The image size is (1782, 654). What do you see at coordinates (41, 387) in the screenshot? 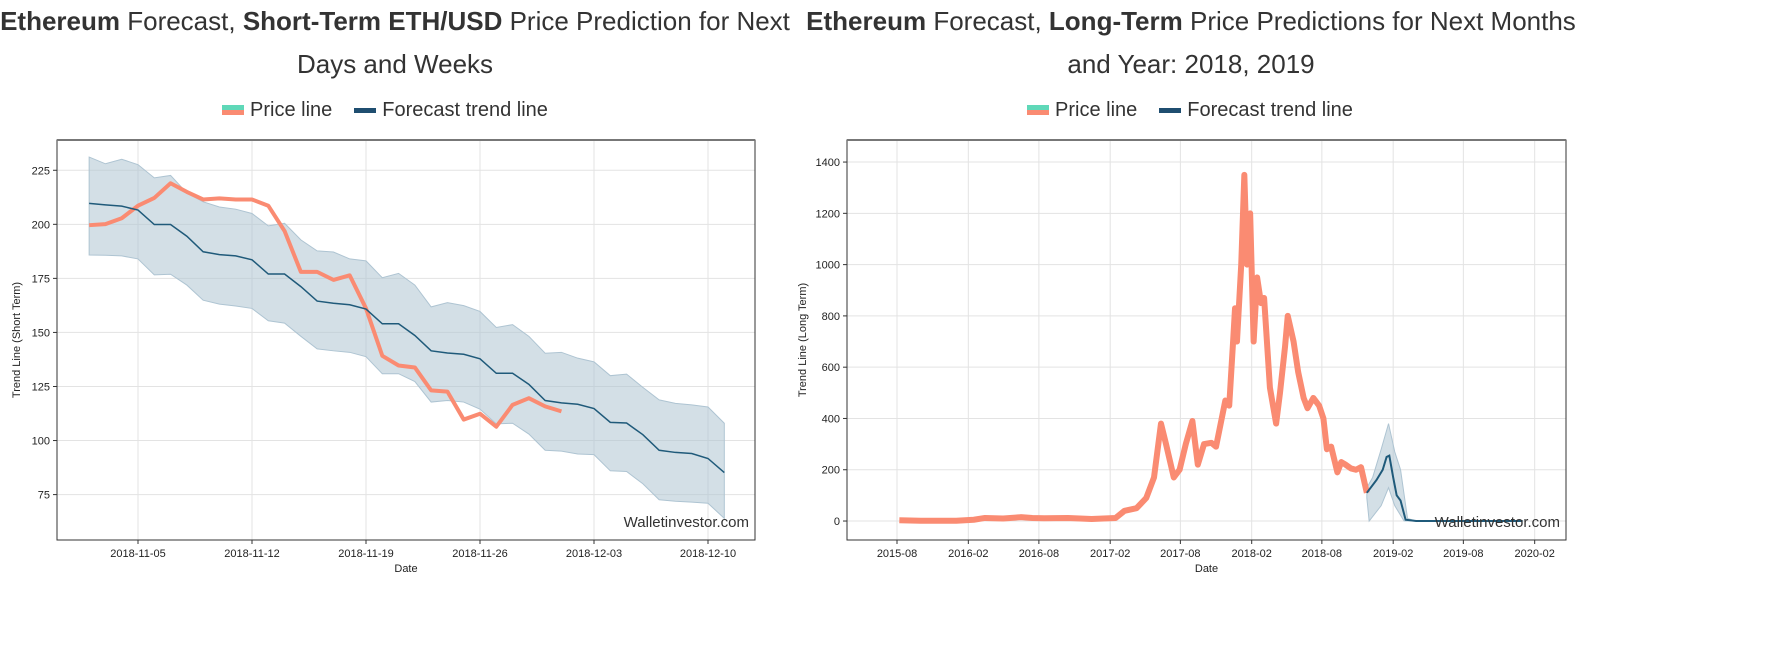
I see `y-tick-label: 125` at bounding box center [41, 387].